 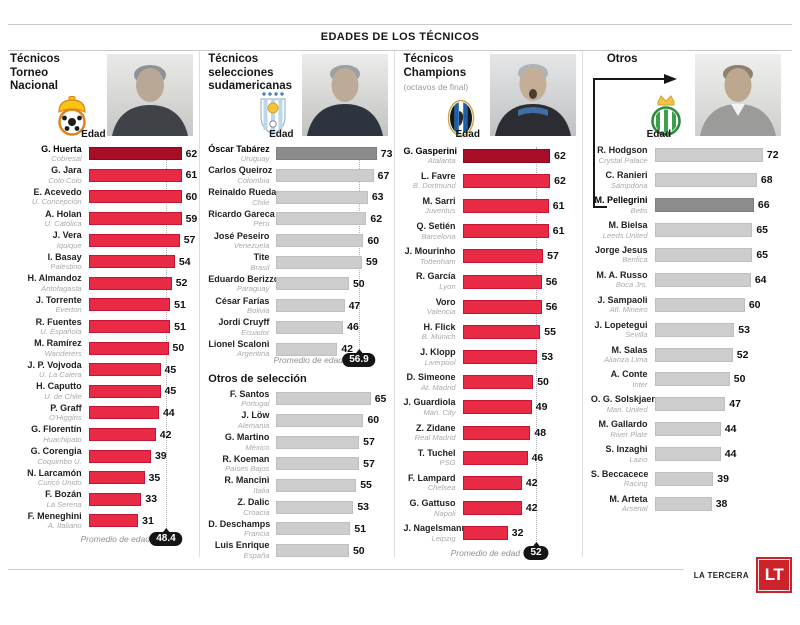 I want to click on age-value: 54, so click(x=184, y=261).